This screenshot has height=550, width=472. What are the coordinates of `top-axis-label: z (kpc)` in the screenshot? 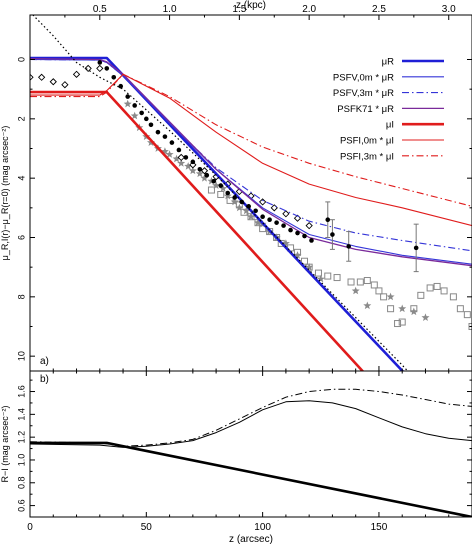 It's located at (251, 5).